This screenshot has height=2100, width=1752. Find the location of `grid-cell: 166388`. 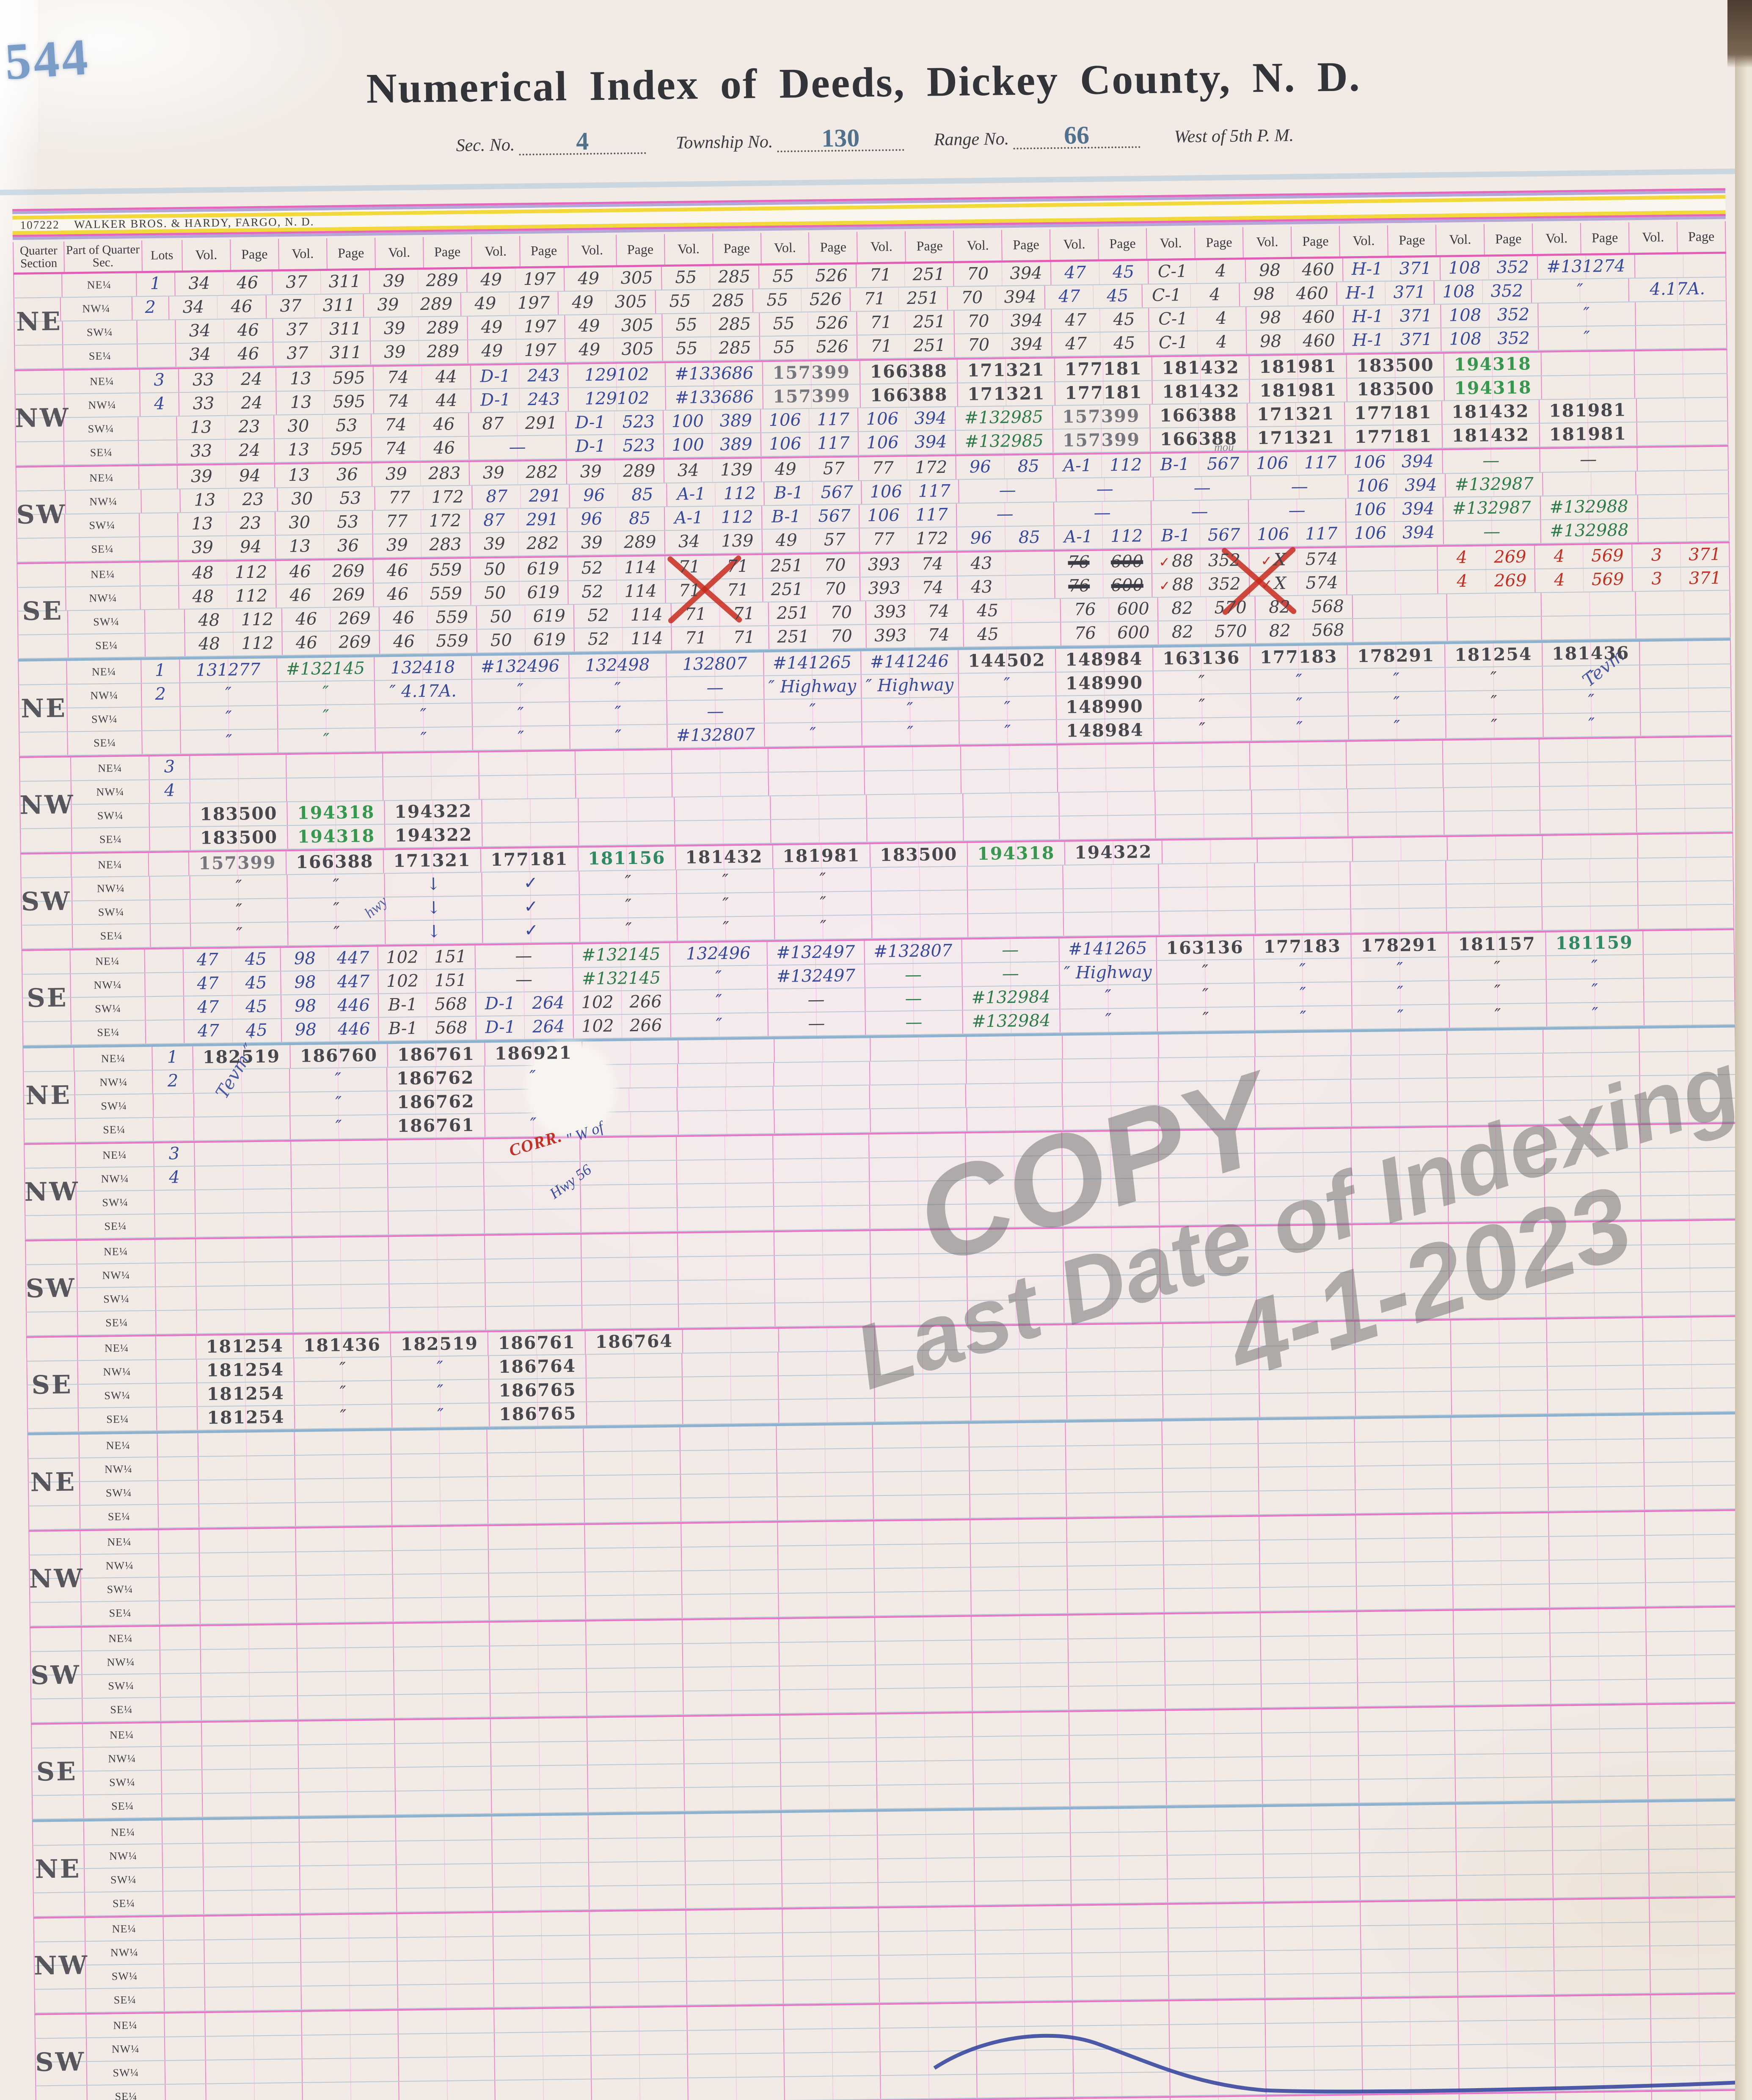

grid-cell: 166388 is located at coordinates (909, 395).